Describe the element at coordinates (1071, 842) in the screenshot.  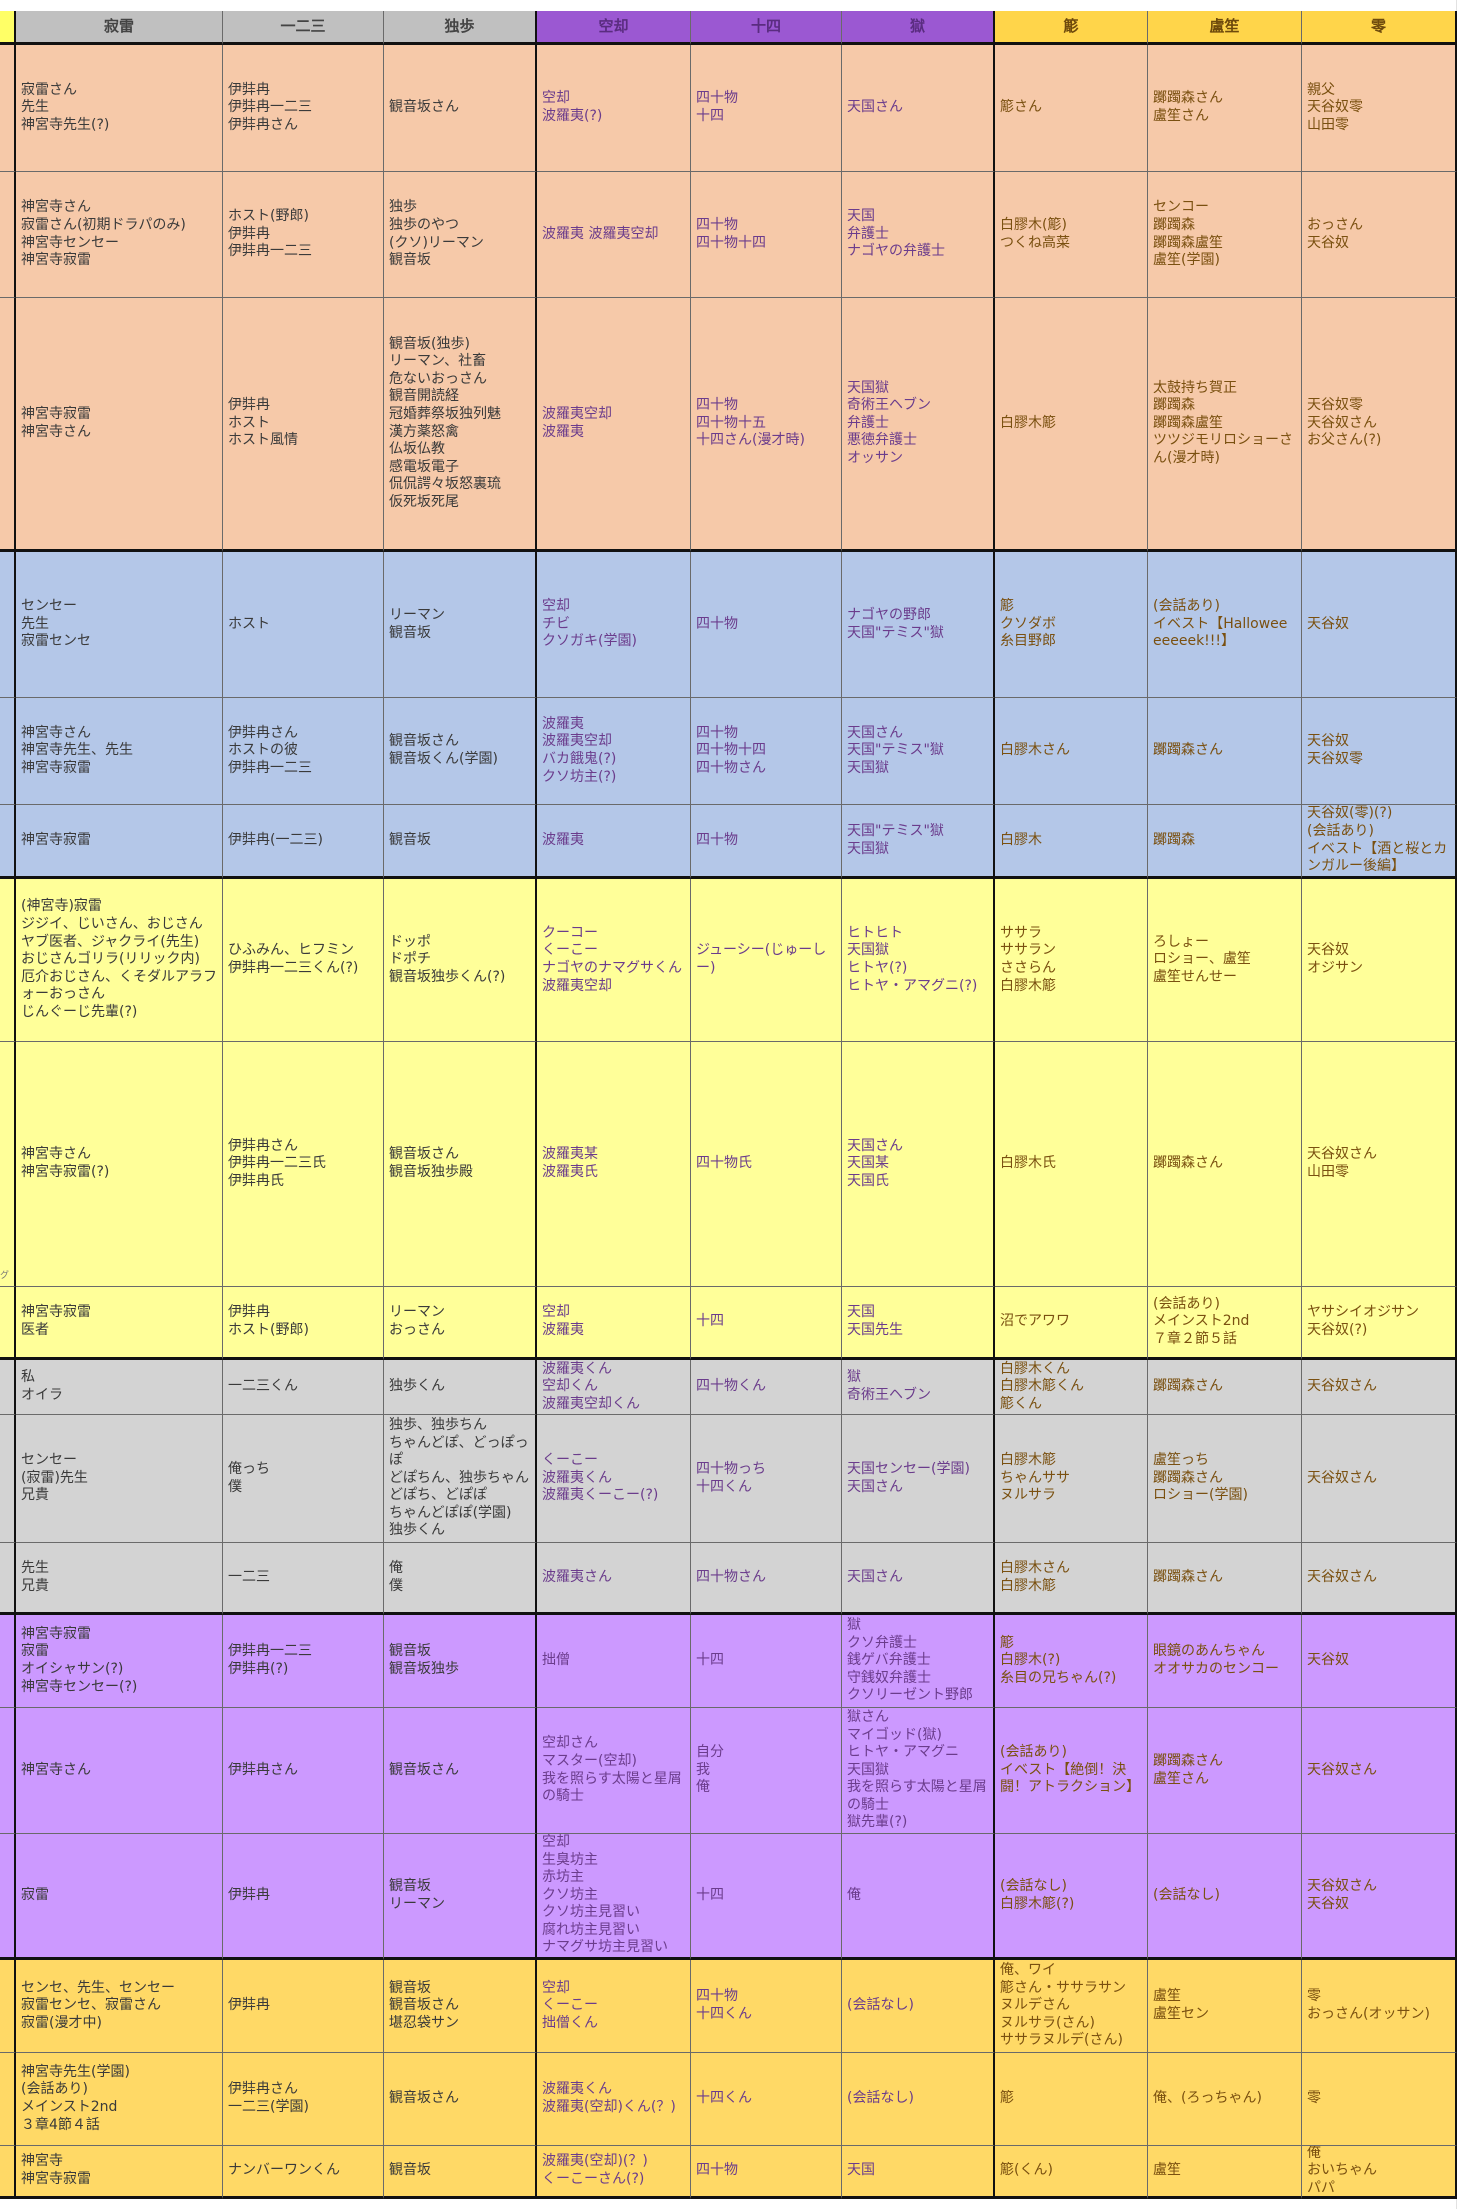
I see `table-cell: 白膠木` at that location.